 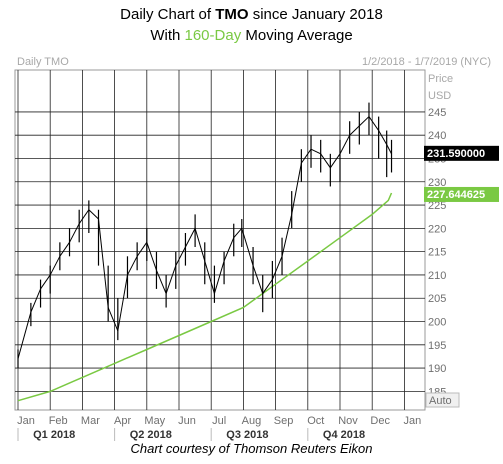 What do you see at coordinates (348, 421) in the screenshot?
I see `x-tick-label: Nov` at bounding box center [348, 421].